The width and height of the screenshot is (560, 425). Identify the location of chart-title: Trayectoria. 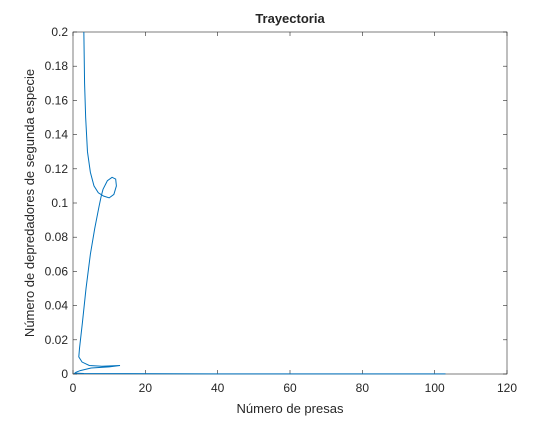
(290, 18).